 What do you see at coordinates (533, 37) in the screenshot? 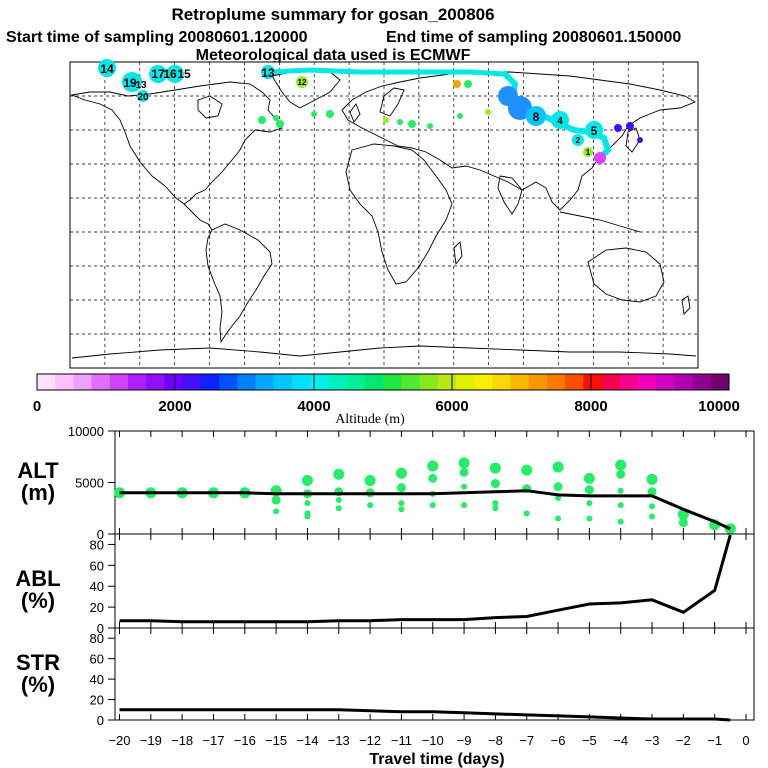
I see `end-time-label: End time of sampling 20080601.150000` at bounding box center [533, 37].